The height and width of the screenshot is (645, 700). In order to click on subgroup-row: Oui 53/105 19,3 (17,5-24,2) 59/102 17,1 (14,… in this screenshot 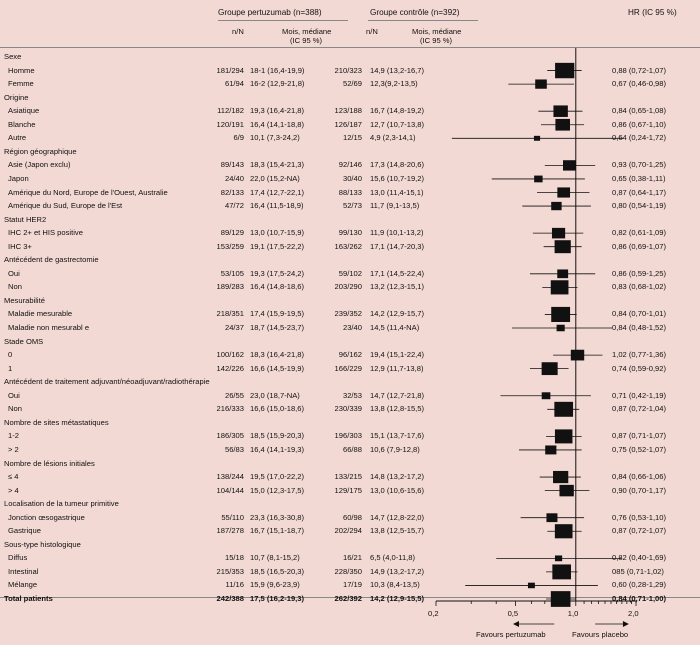, I will do `click(350, 273)`.